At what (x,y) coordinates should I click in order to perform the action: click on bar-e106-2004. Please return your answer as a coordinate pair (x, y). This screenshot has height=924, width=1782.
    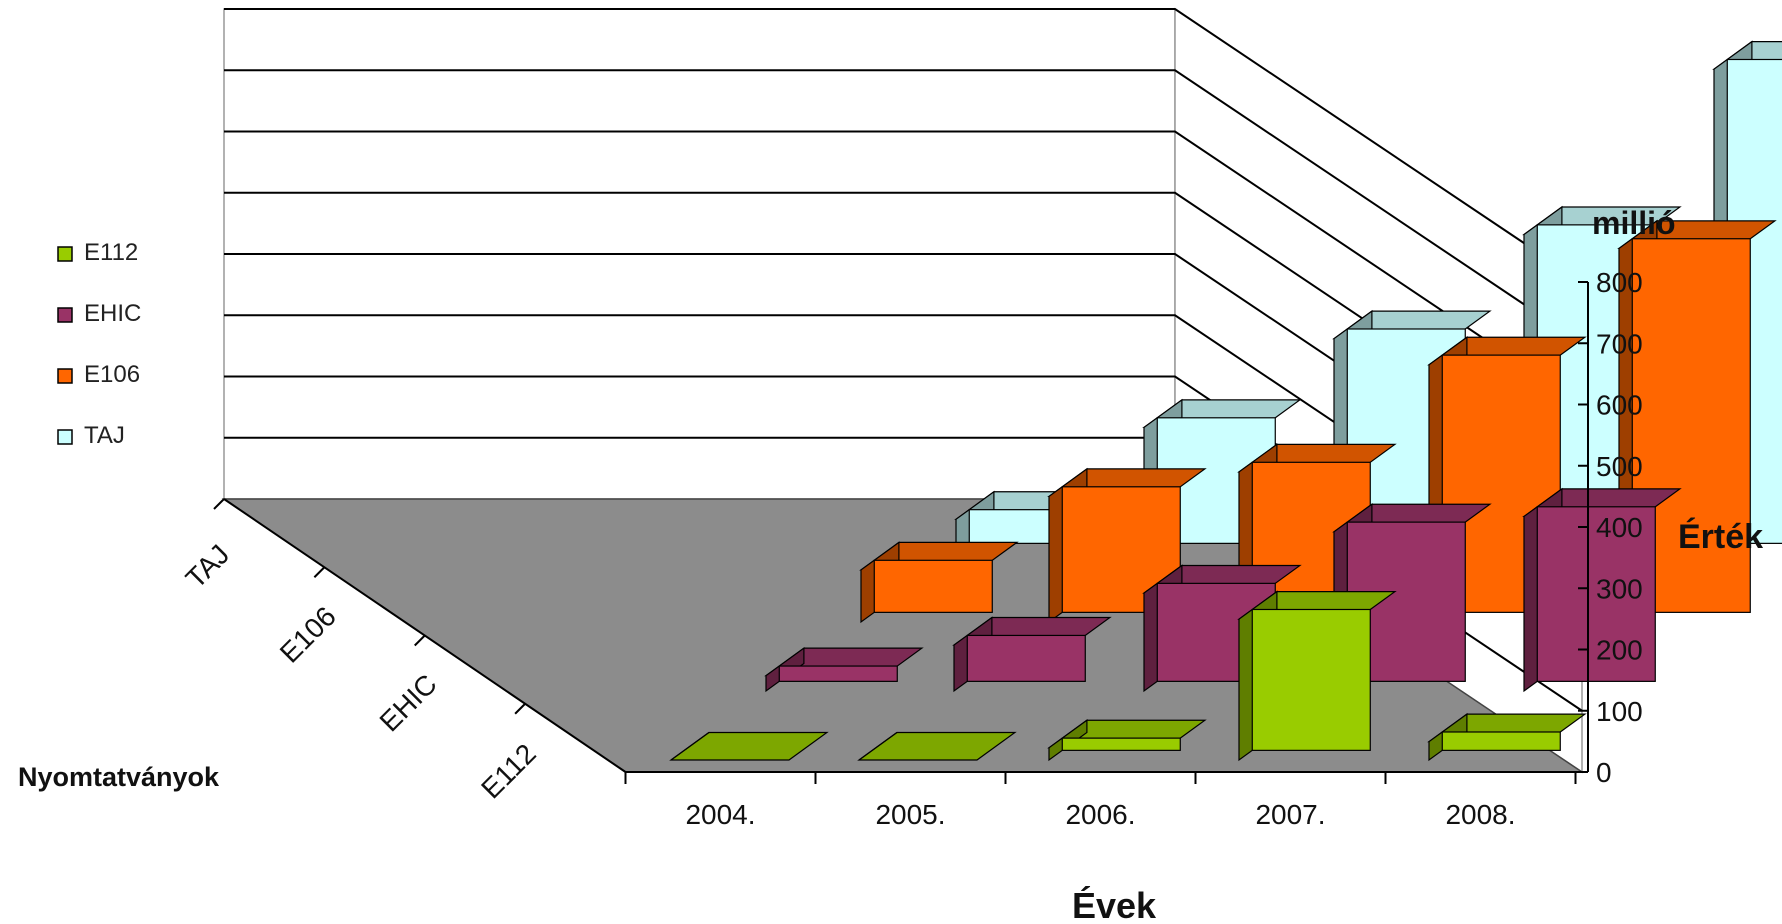
    Looking at the image, I should click on (939, 582).